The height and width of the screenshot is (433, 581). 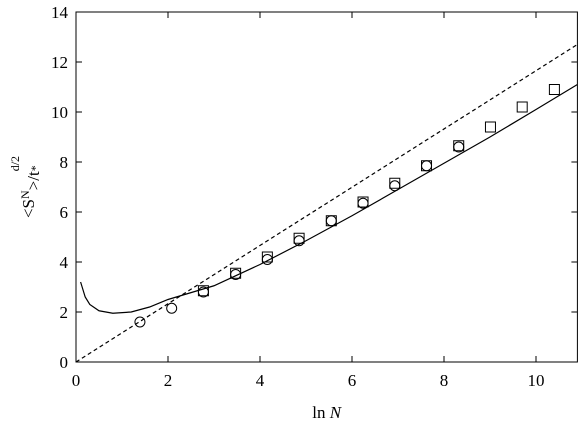 What do you see at coordinates (76, 380) in the screenshot?
I see `x-tick-label: 0` at bounding box center [76, 380].